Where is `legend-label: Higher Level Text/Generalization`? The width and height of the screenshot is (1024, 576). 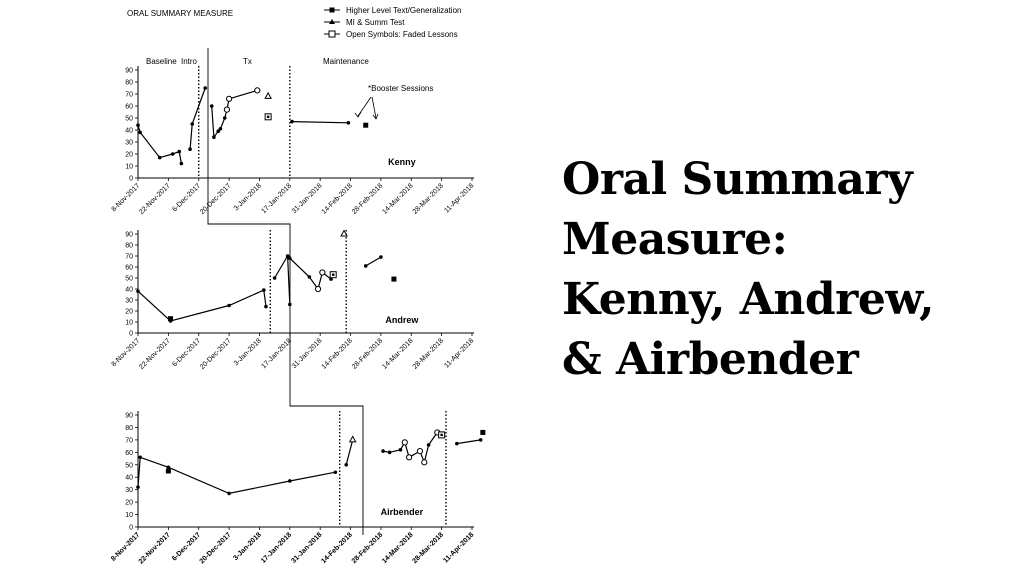
legend-label: Higher Level Text/Generalization is located at coordinates (403, 10).